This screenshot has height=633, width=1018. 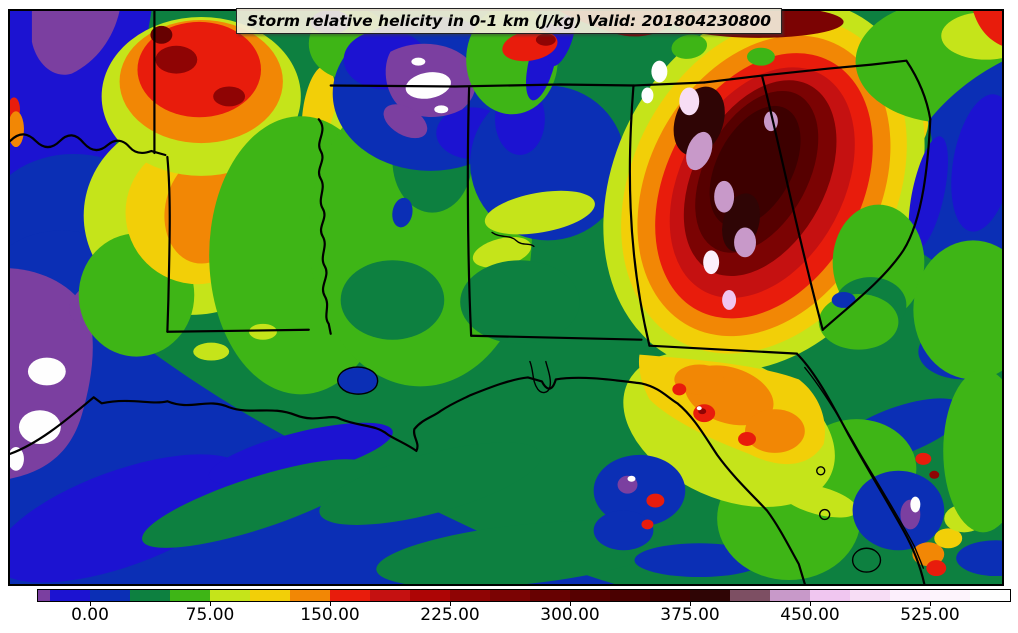 I want to click on alabama-region, so click(x=575, y=177).